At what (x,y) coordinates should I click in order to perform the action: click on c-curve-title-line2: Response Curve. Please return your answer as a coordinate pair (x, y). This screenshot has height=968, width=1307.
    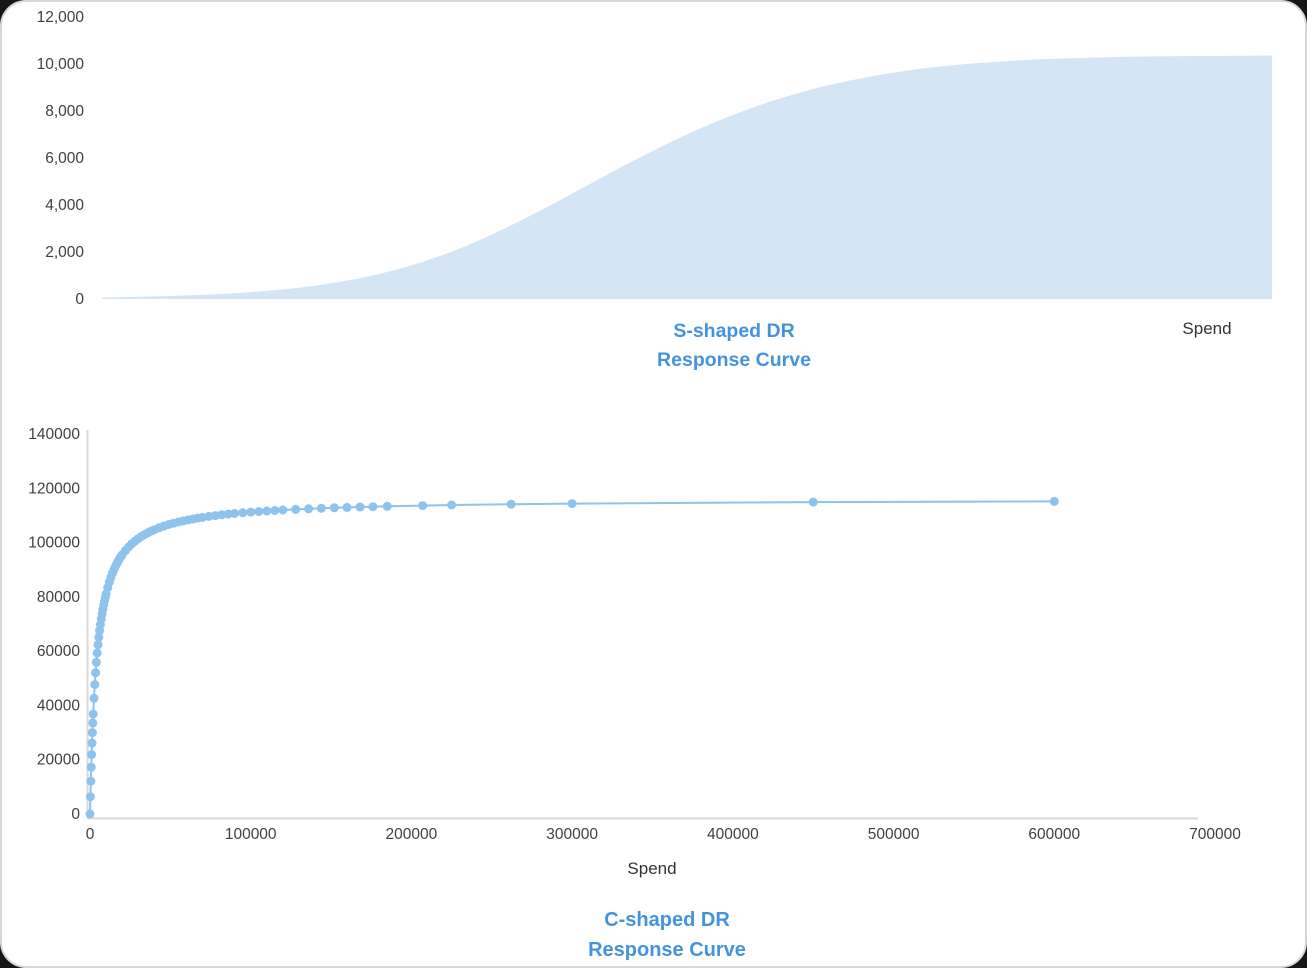
    Looking at the image, I should click on (667, 950).